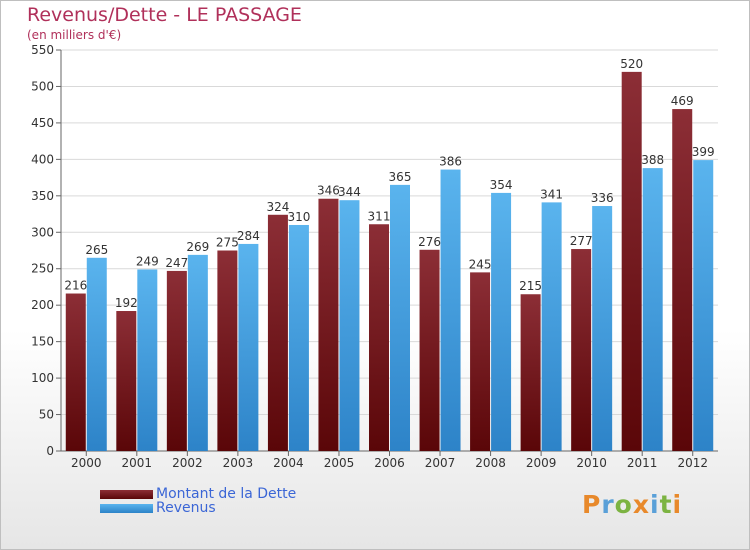  I want to click on data-label-dette: 277, so click(581, 241).